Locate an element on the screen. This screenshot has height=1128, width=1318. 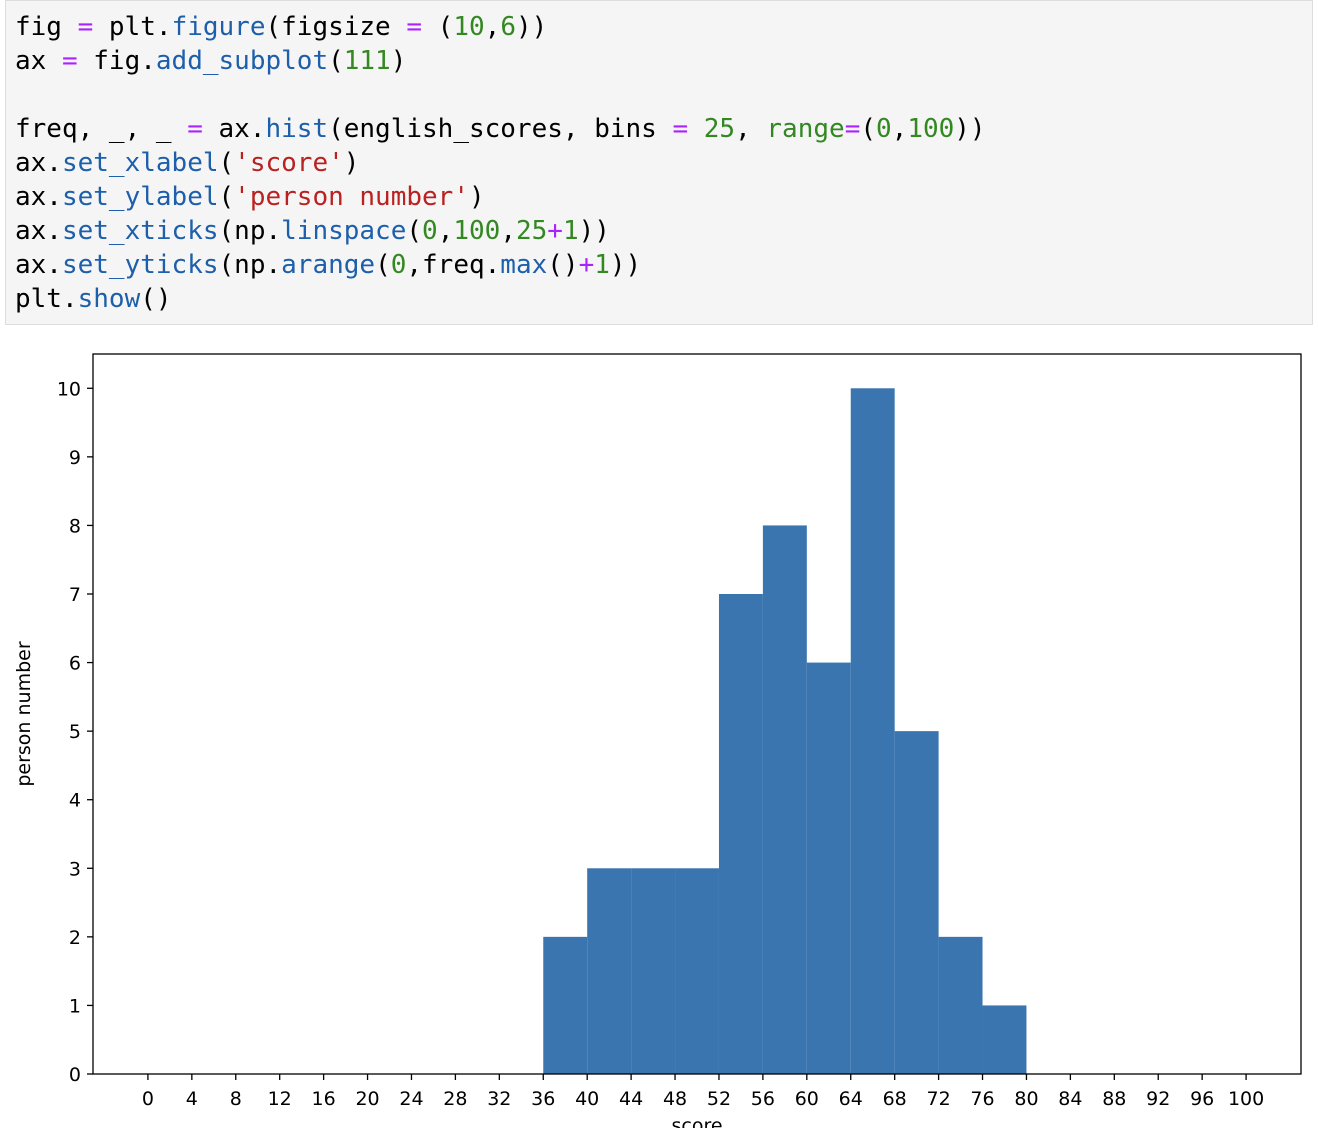
code-token: 6 is located at coordinates (508, 27).